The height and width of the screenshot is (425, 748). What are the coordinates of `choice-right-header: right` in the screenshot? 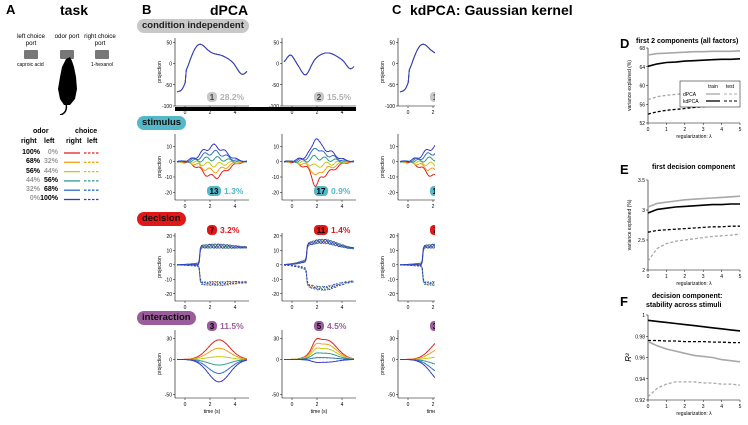 It's located at (74, 141).